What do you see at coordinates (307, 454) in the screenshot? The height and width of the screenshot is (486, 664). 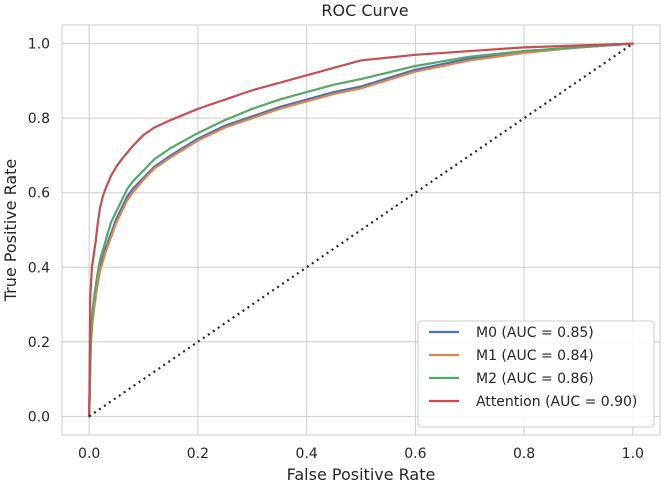 I see `x-tick-label: 0.4` at bounding box center [307, 454].